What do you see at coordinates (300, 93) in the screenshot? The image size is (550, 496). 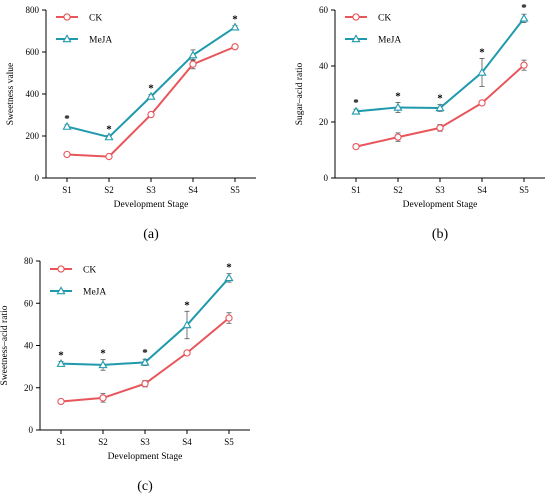 I see `y-axis-label: Sugar–acid ratio` at bounding box center [300, 93].